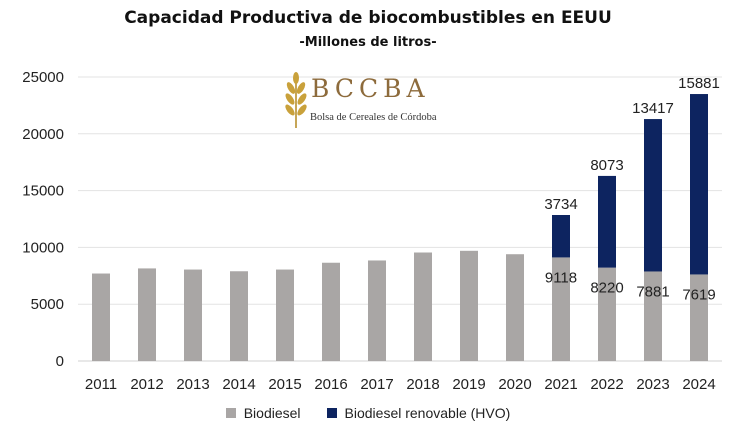 This screenshot has height=433, width=736. Describe the element at coordinates (230, 413) in the screenshot. I see `legend-swatch-biodiesel` at that location.